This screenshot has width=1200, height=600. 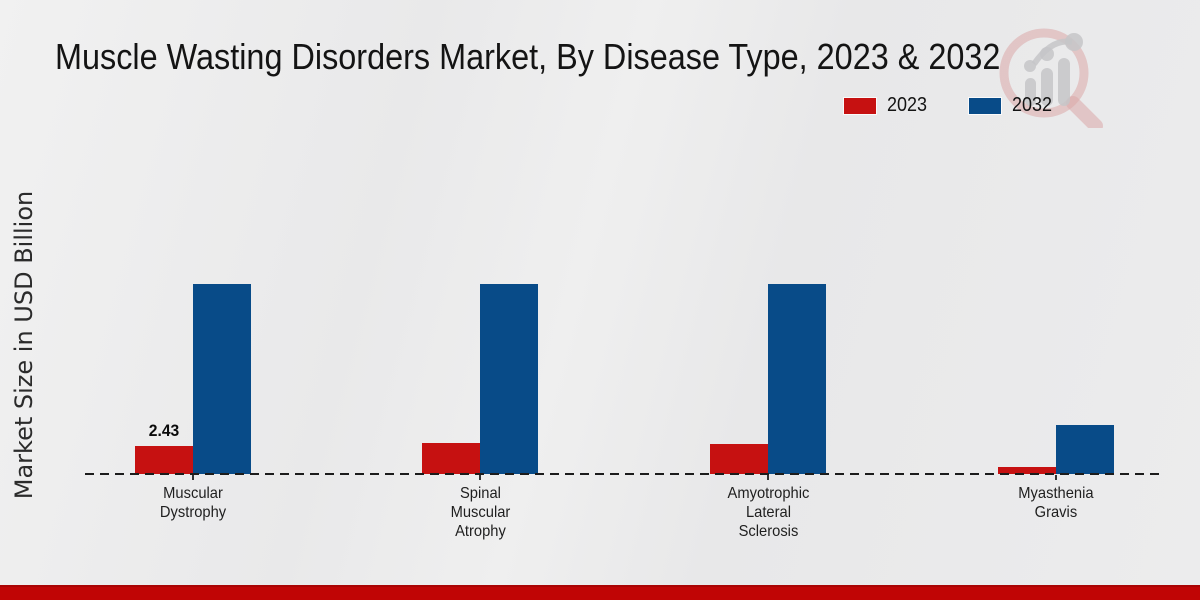 I want to click on category-label-spinal-muscular-atrophy: Spinal Muscular Atrophy, so click(x=480, y=512).